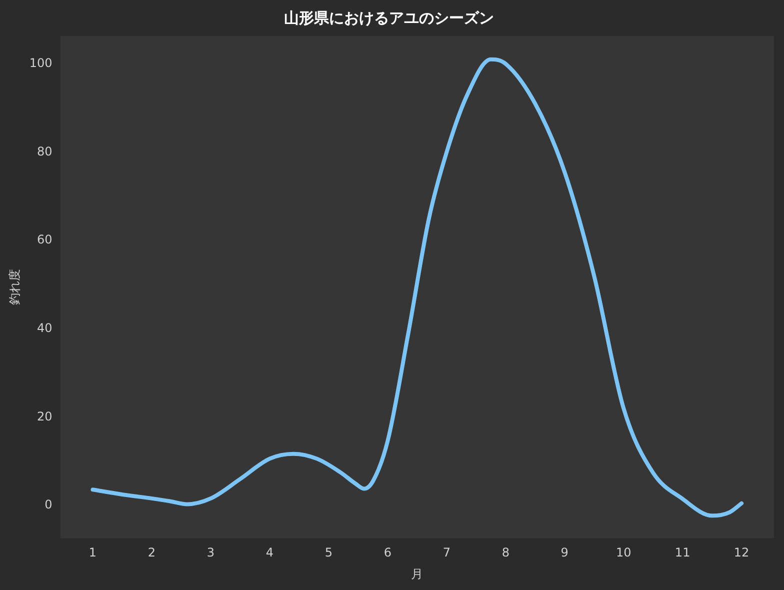 This screenshot has width=784, height=590. What do you see at coordinates (210, 553) in the screenshot?
I see `x-tick-label: 3` at bounding box center [210, 553].